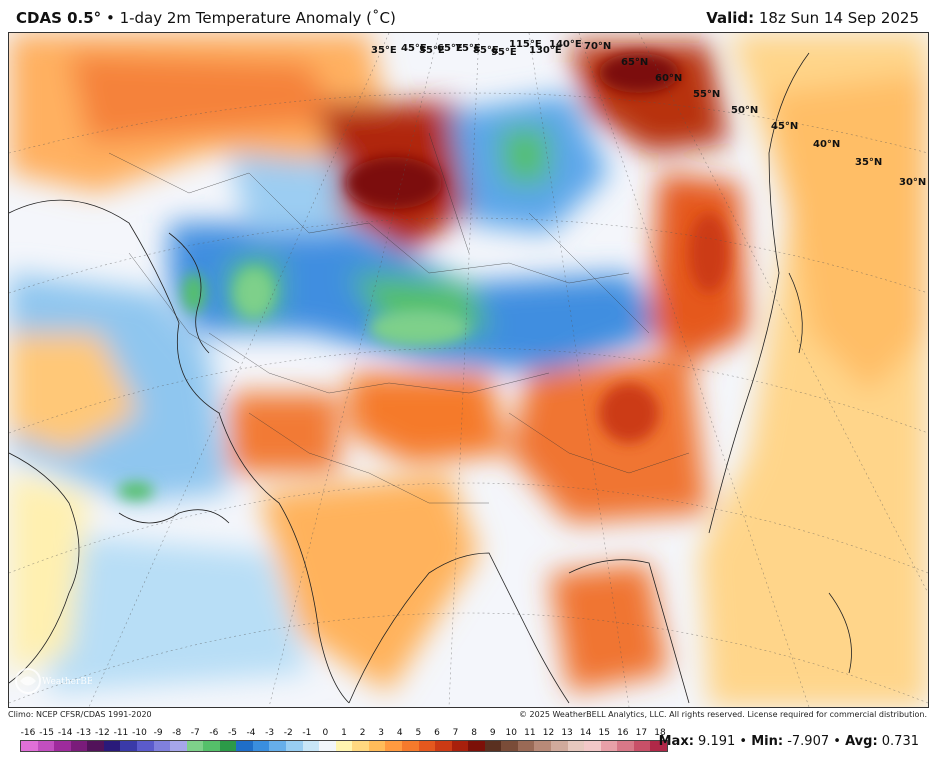  What do you see at coordinates (730, 18) in the screenshot?
I see `valid-label: Valid:` at bounding box center [730, 18].